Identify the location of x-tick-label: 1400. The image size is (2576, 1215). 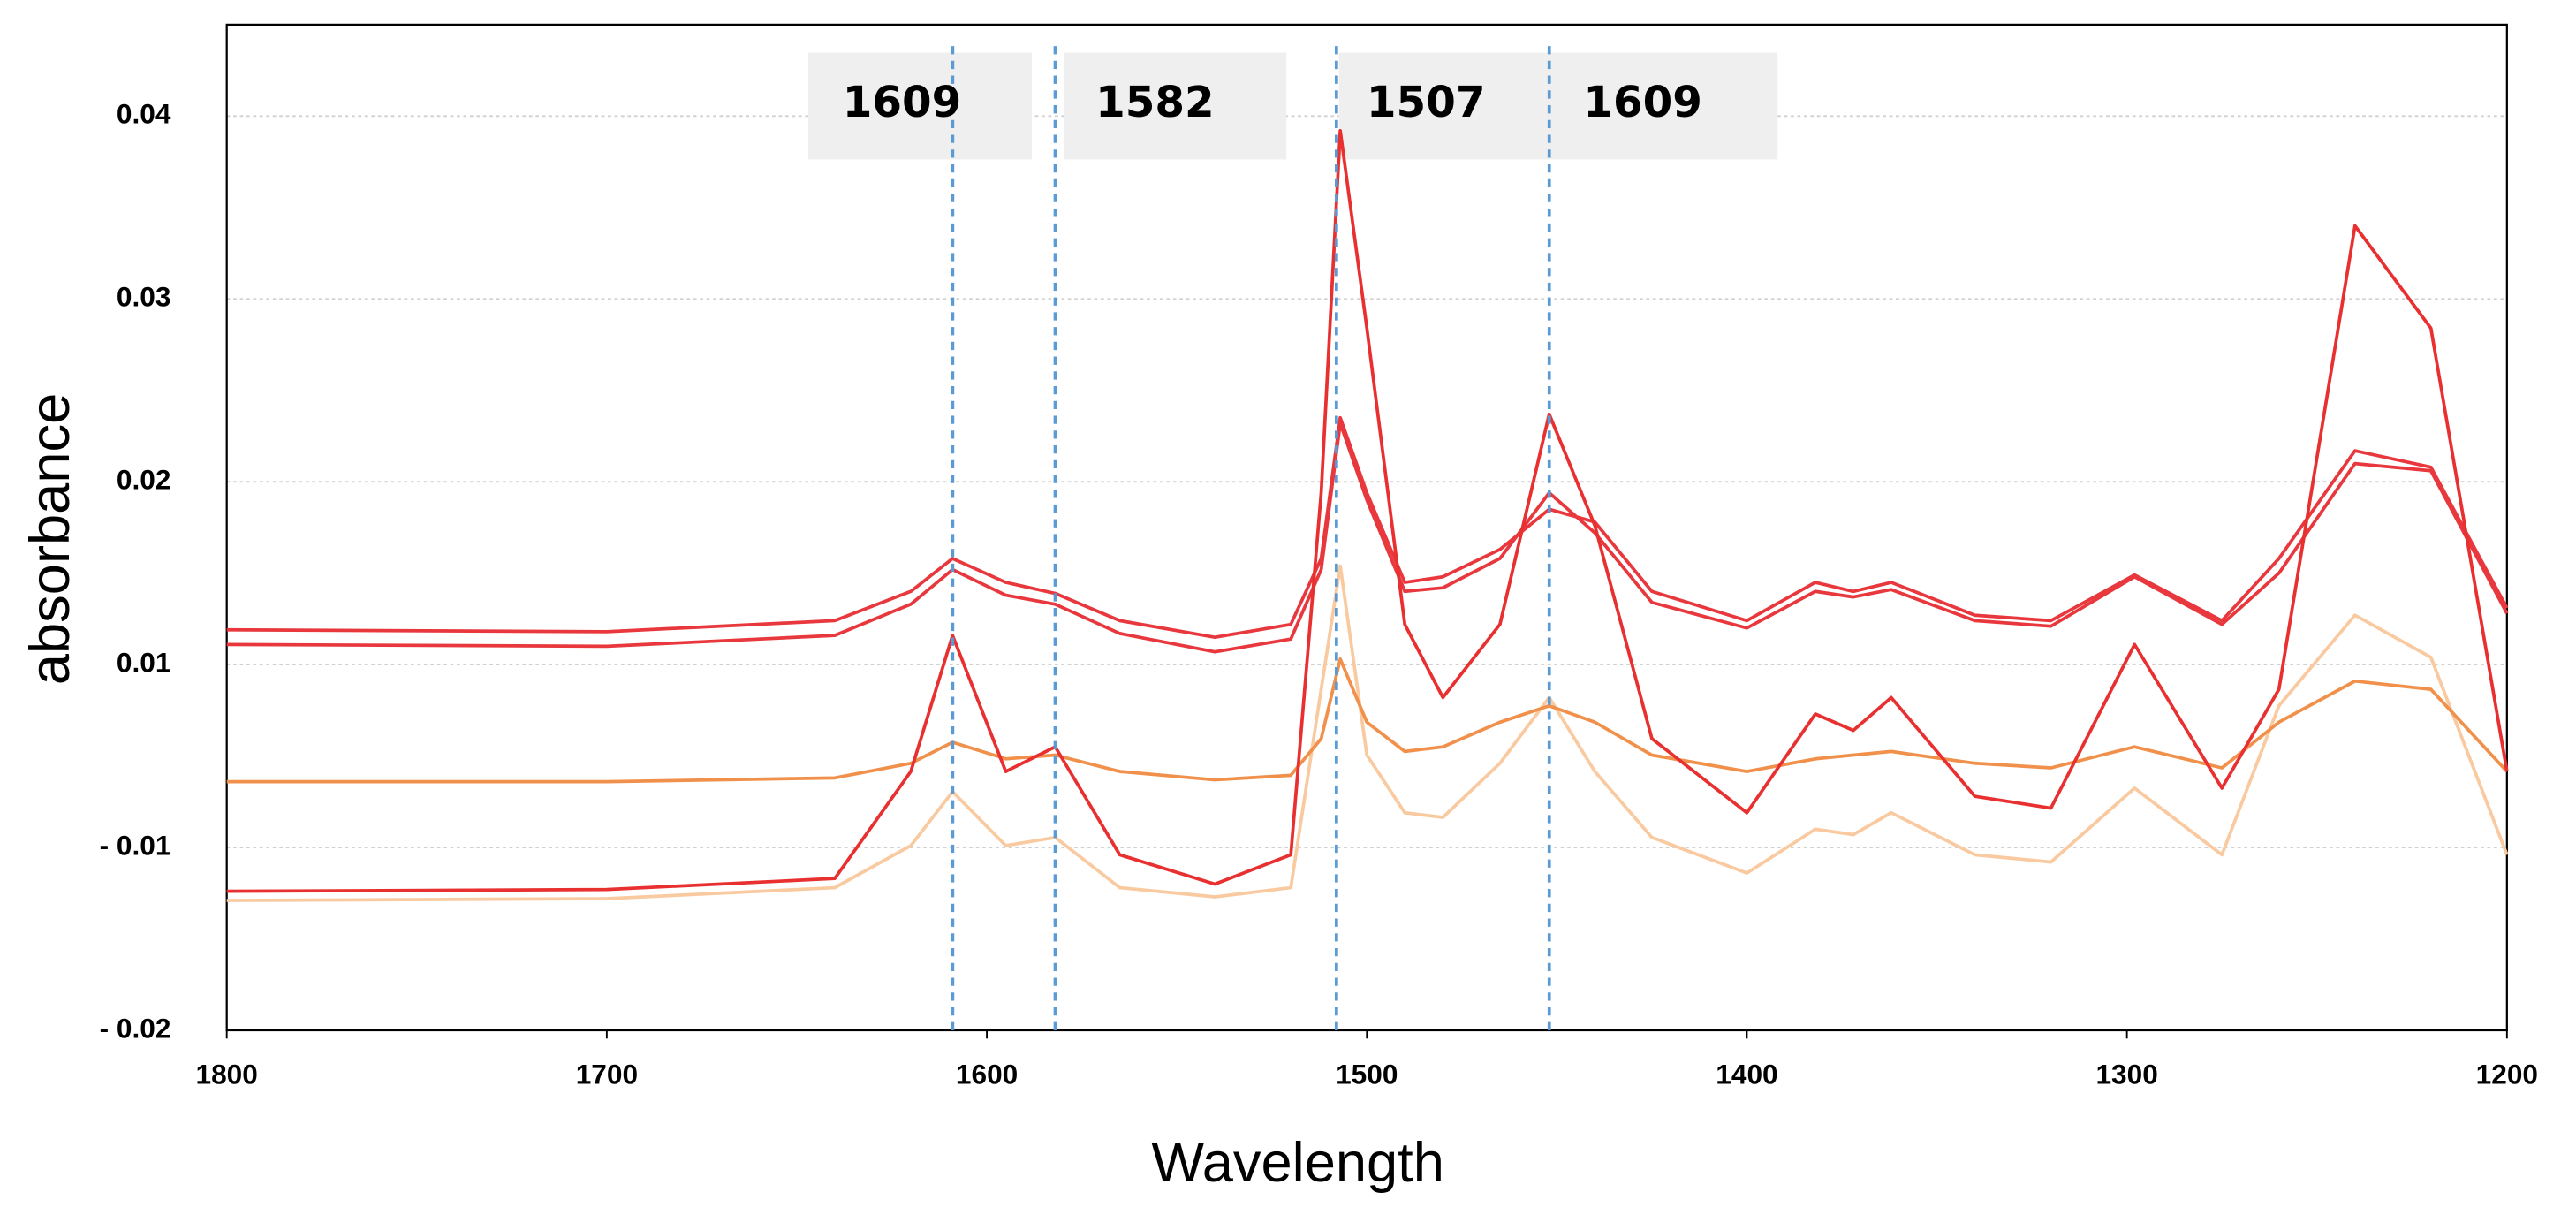
(1747, 1074).